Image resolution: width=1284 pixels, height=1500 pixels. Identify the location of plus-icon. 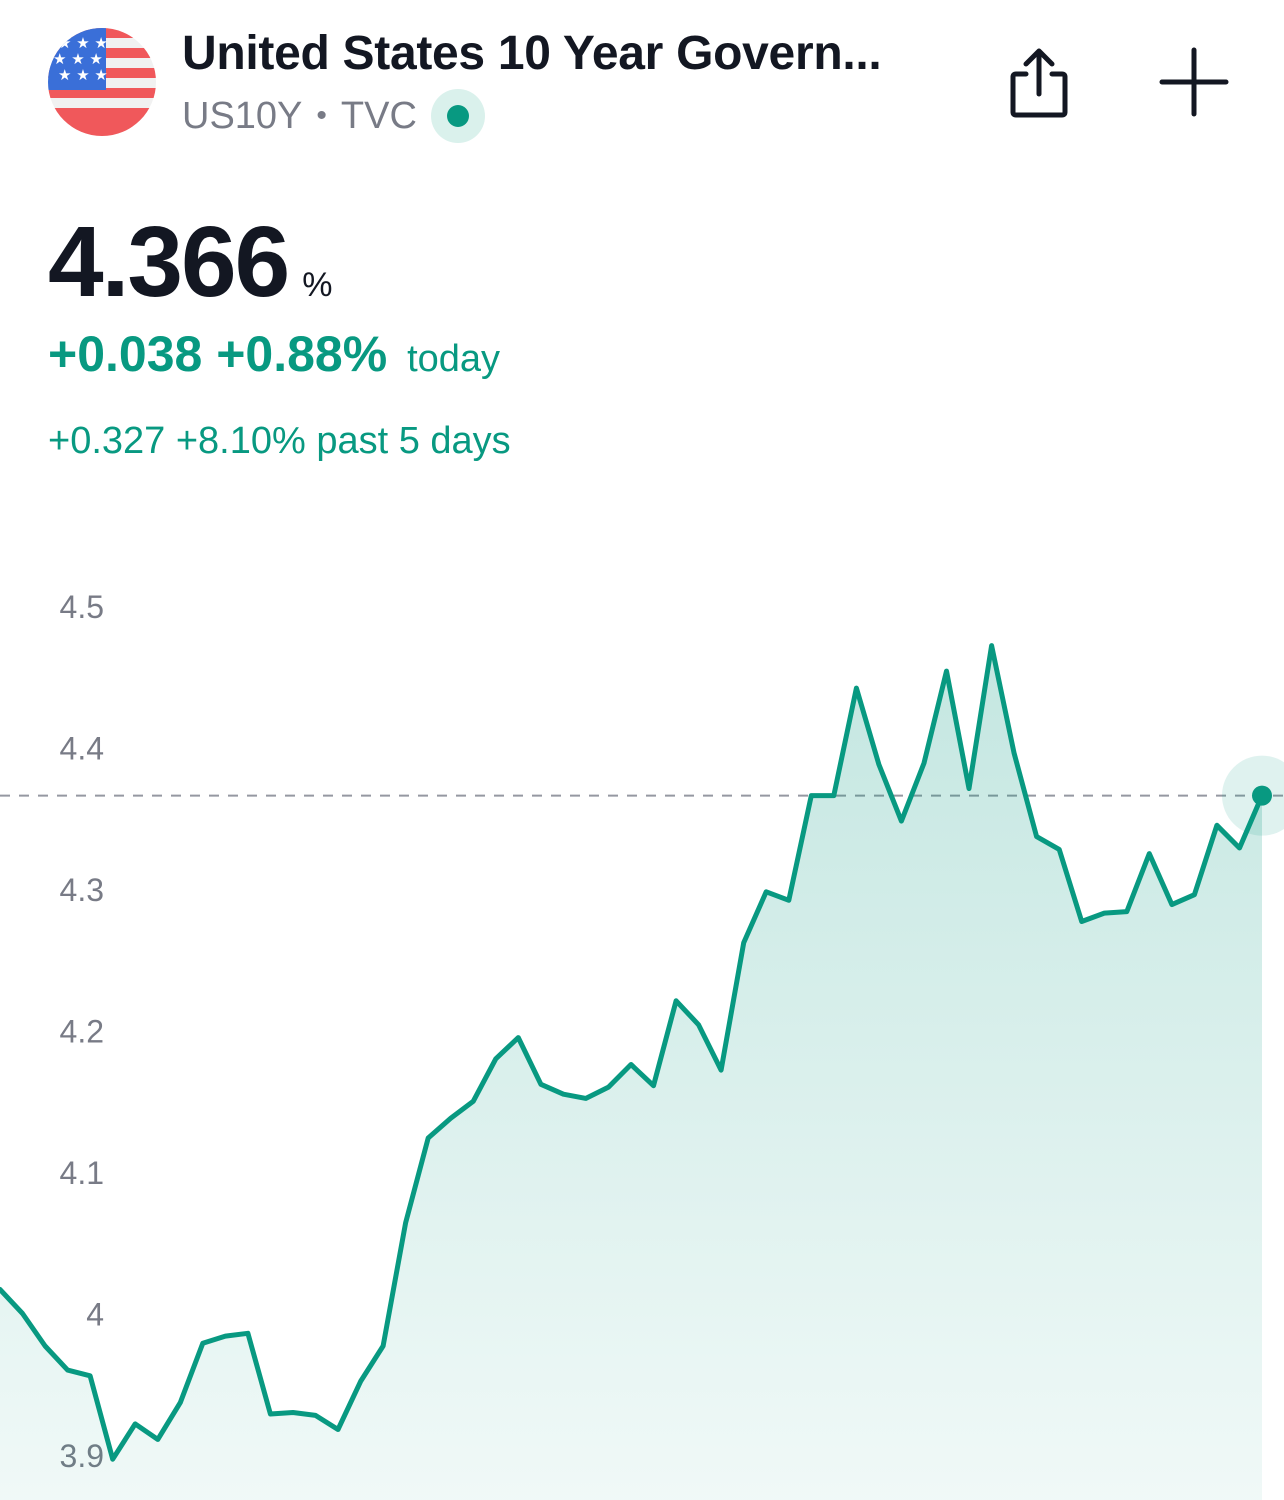
(1194, 82).